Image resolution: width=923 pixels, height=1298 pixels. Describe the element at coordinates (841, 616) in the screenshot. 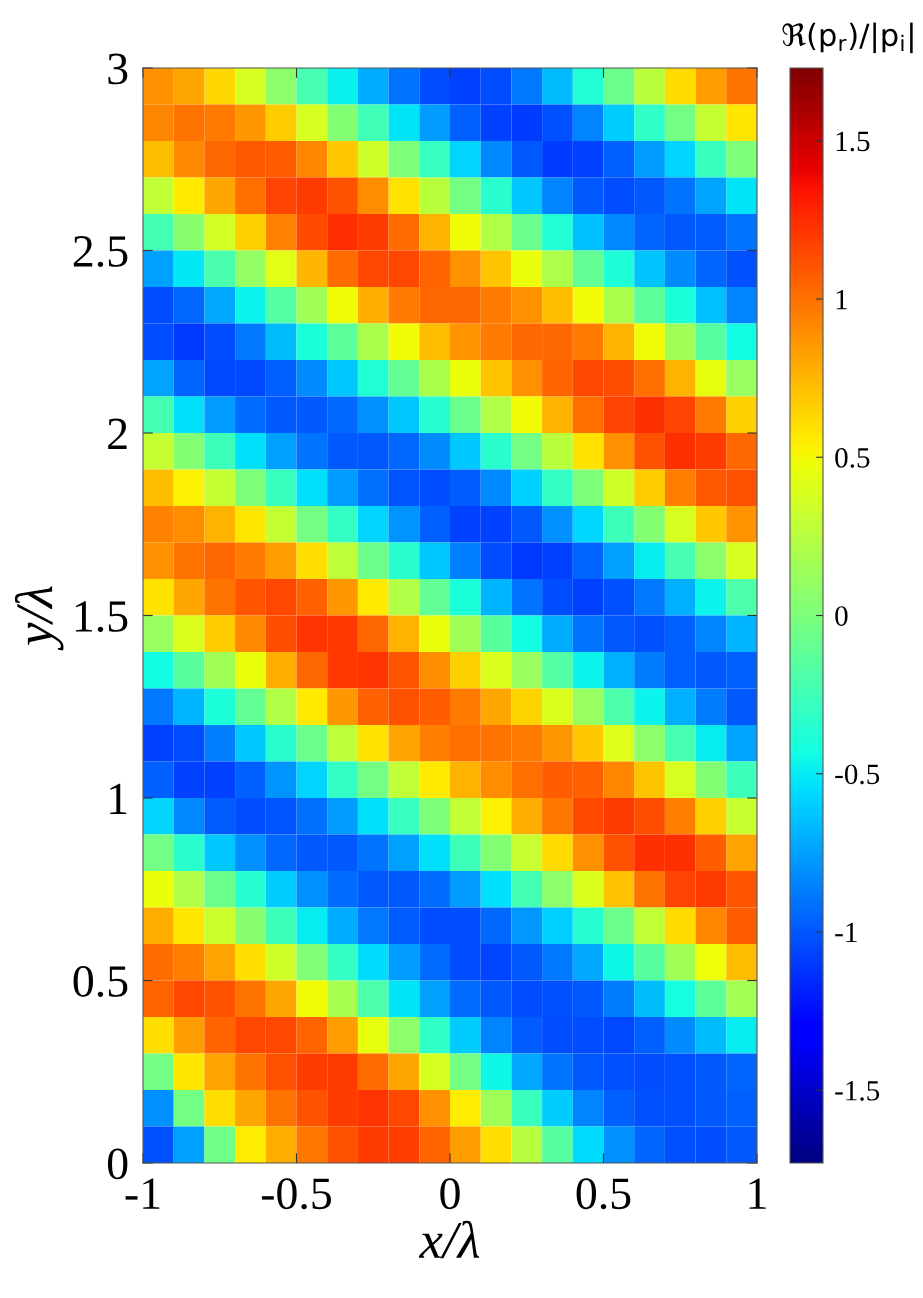

I see `color-bar-label: 0` at that location.